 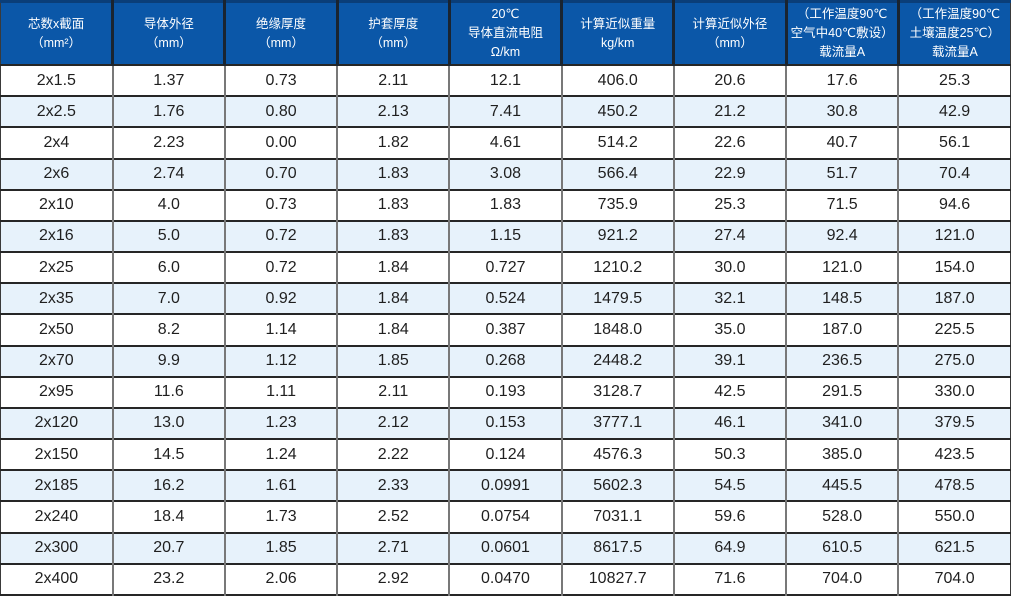 What do you see at coordinates (280, 298) in the screenshot?
I see `table-cell: 0.92` at bounding box center [280, 298].